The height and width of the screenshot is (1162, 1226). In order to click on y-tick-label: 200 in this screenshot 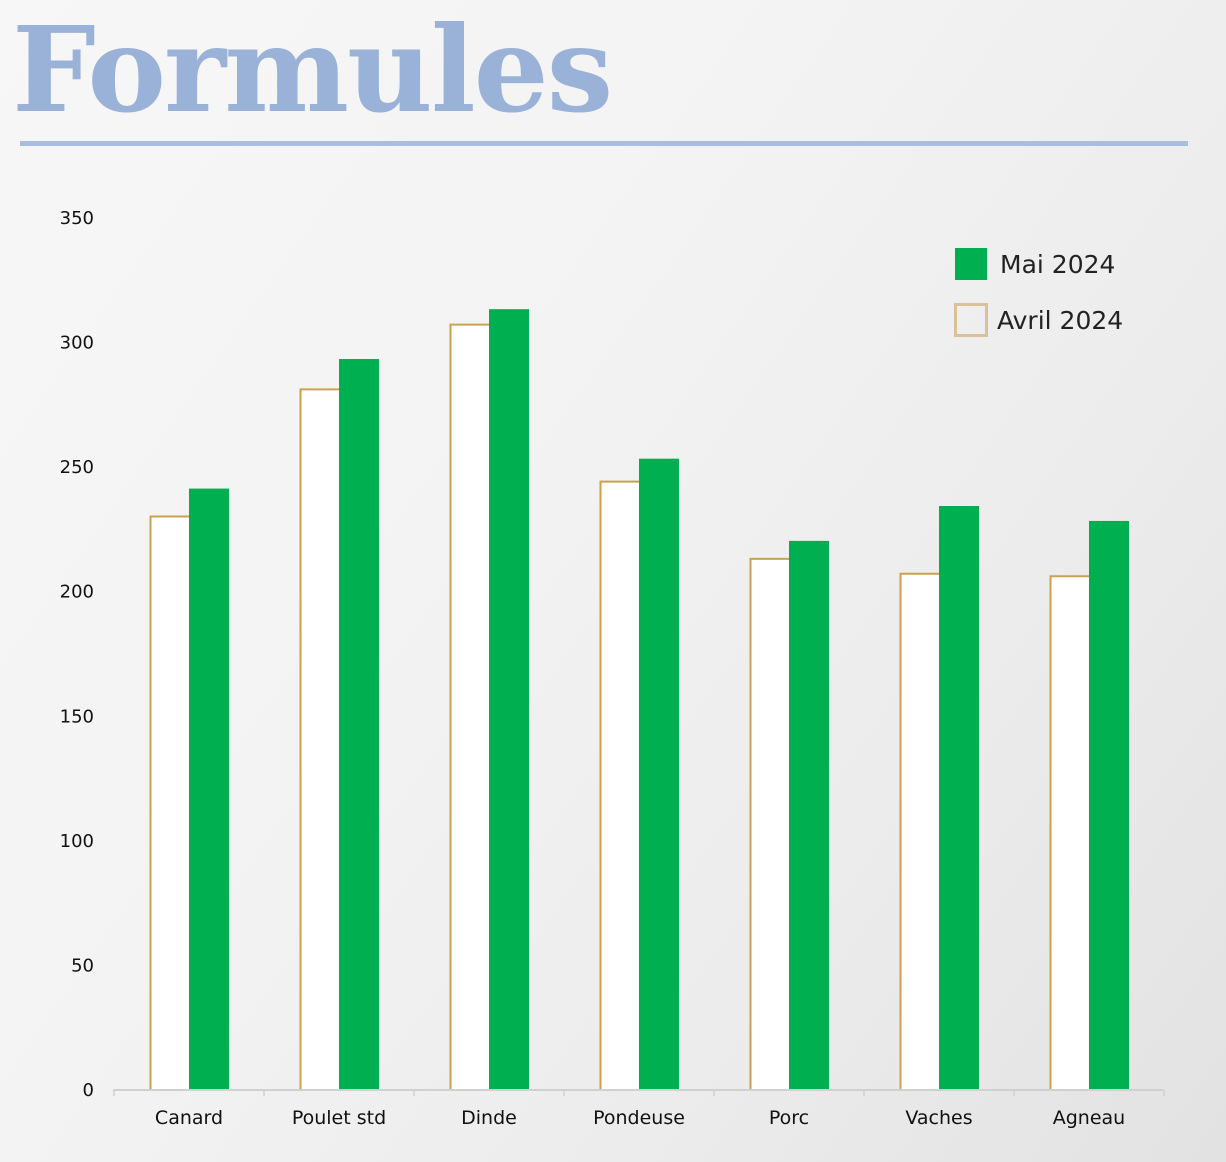, I will do `click(77, 592)`.